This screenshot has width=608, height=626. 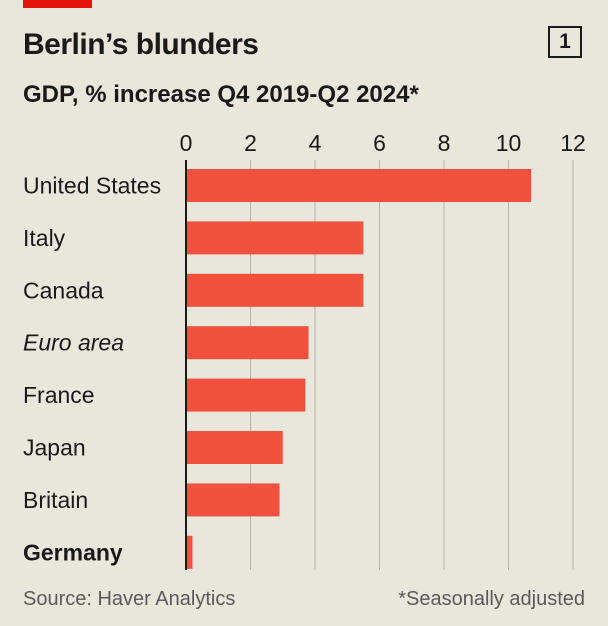 I want to click on category-label: France, so click(x=59, y=395).